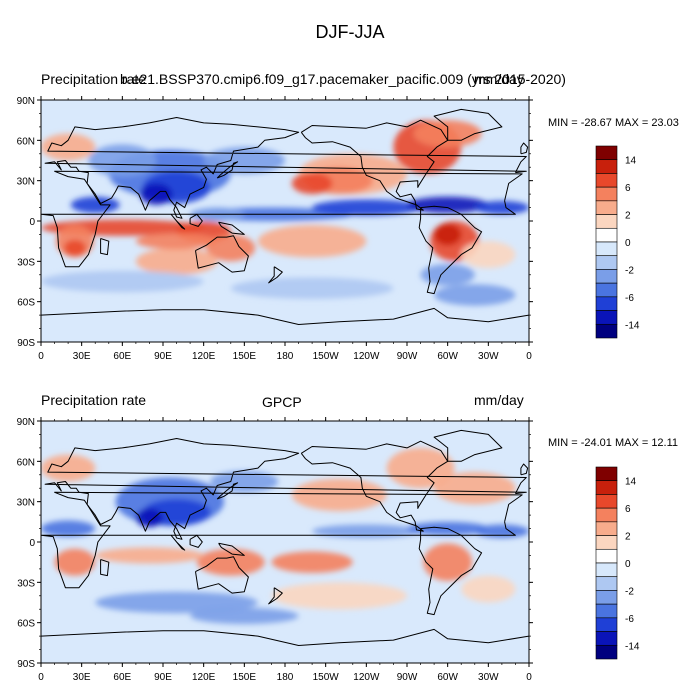 The image size is (700, 700). I want to click on colorbar-label: 0, so click(628, 243).